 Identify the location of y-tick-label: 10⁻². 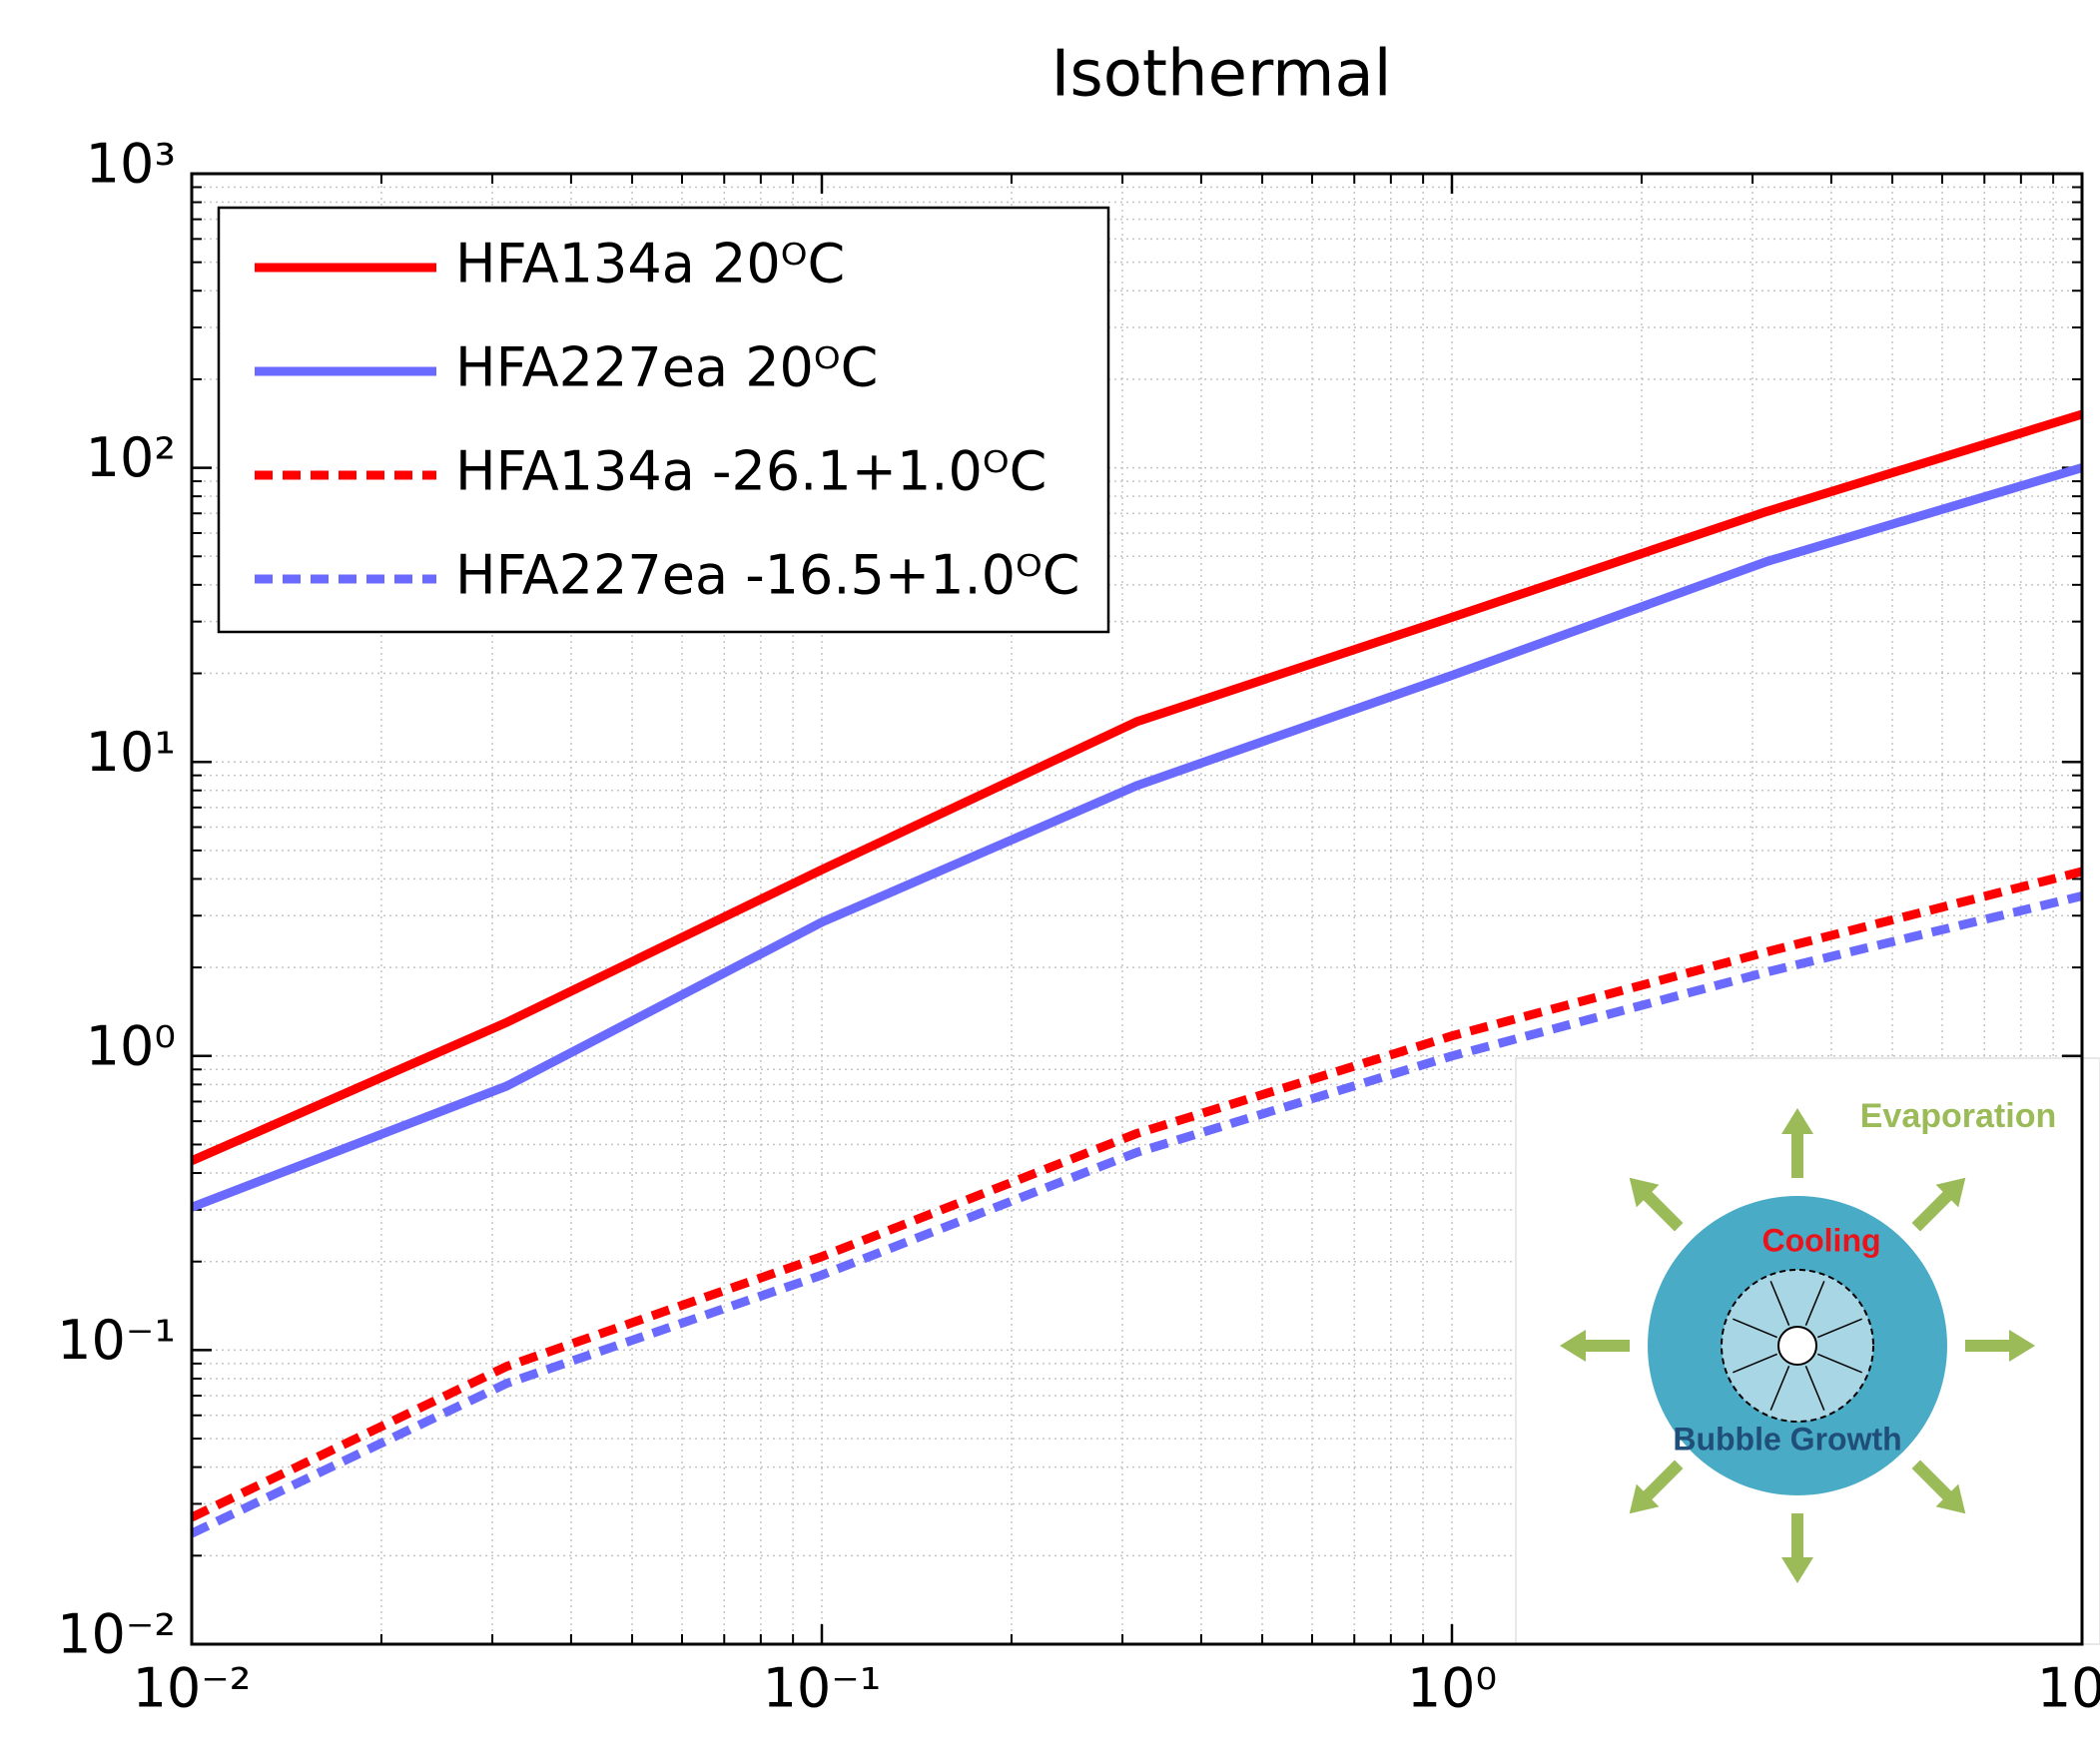
(116, 1634).